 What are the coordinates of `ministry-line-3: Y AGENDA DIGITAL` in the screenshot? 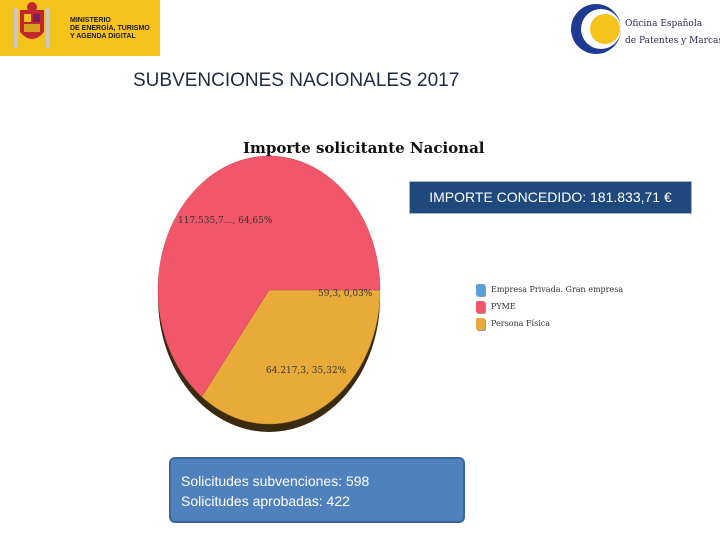 It's located at (103, 36).